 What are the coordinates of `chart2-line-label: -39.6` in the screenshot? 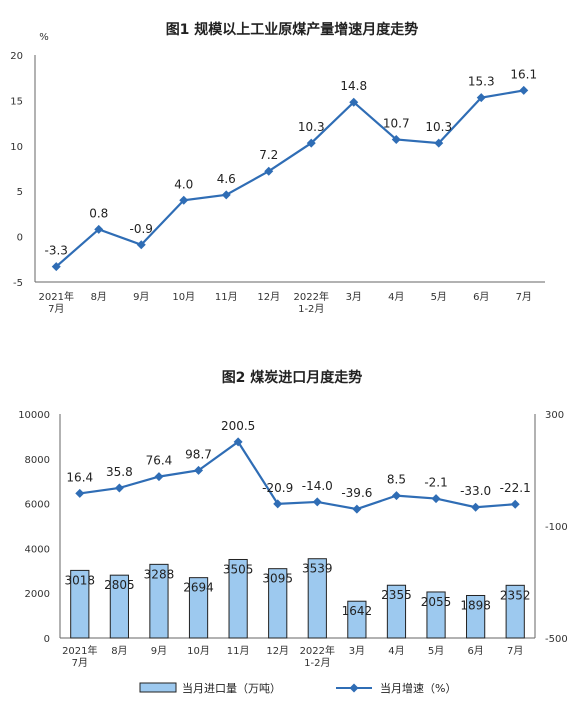 It's located at (356, 493).